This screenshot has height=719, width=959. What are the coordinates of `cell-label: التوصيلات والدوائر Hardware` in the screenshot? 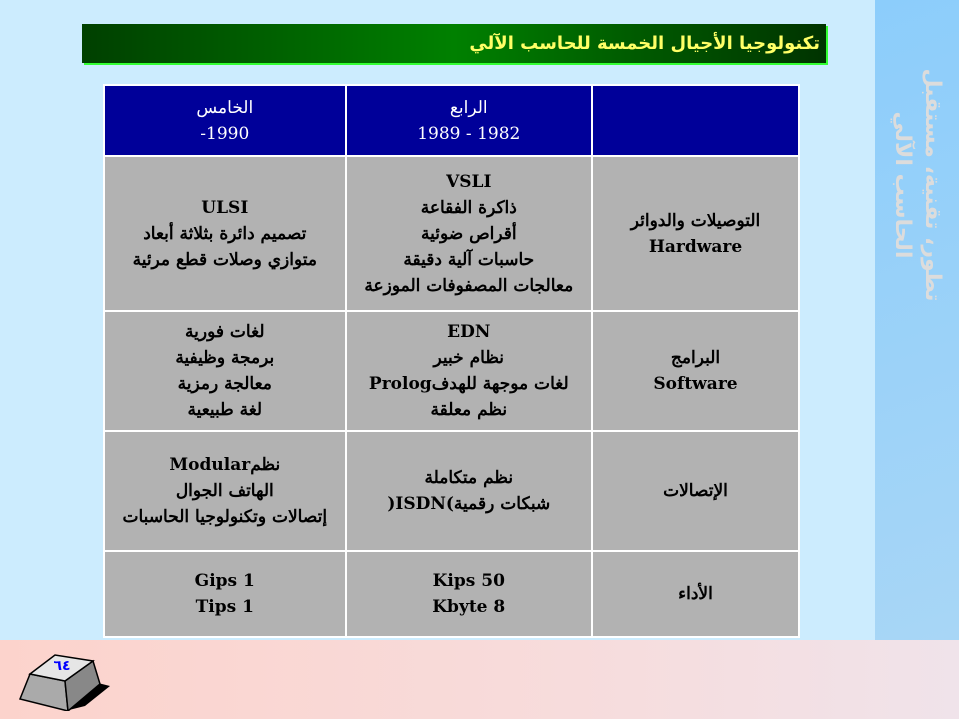 It's located at (695, 233).